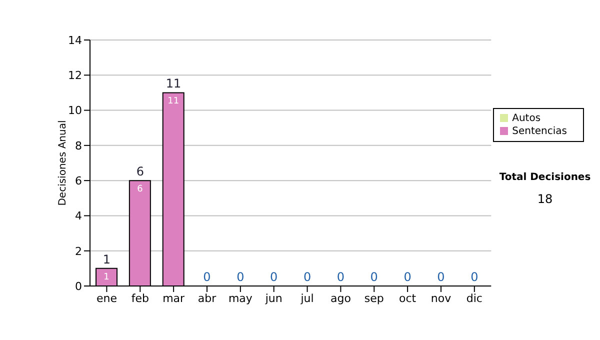  I want to click on data-label: 6, so click(140, 189).